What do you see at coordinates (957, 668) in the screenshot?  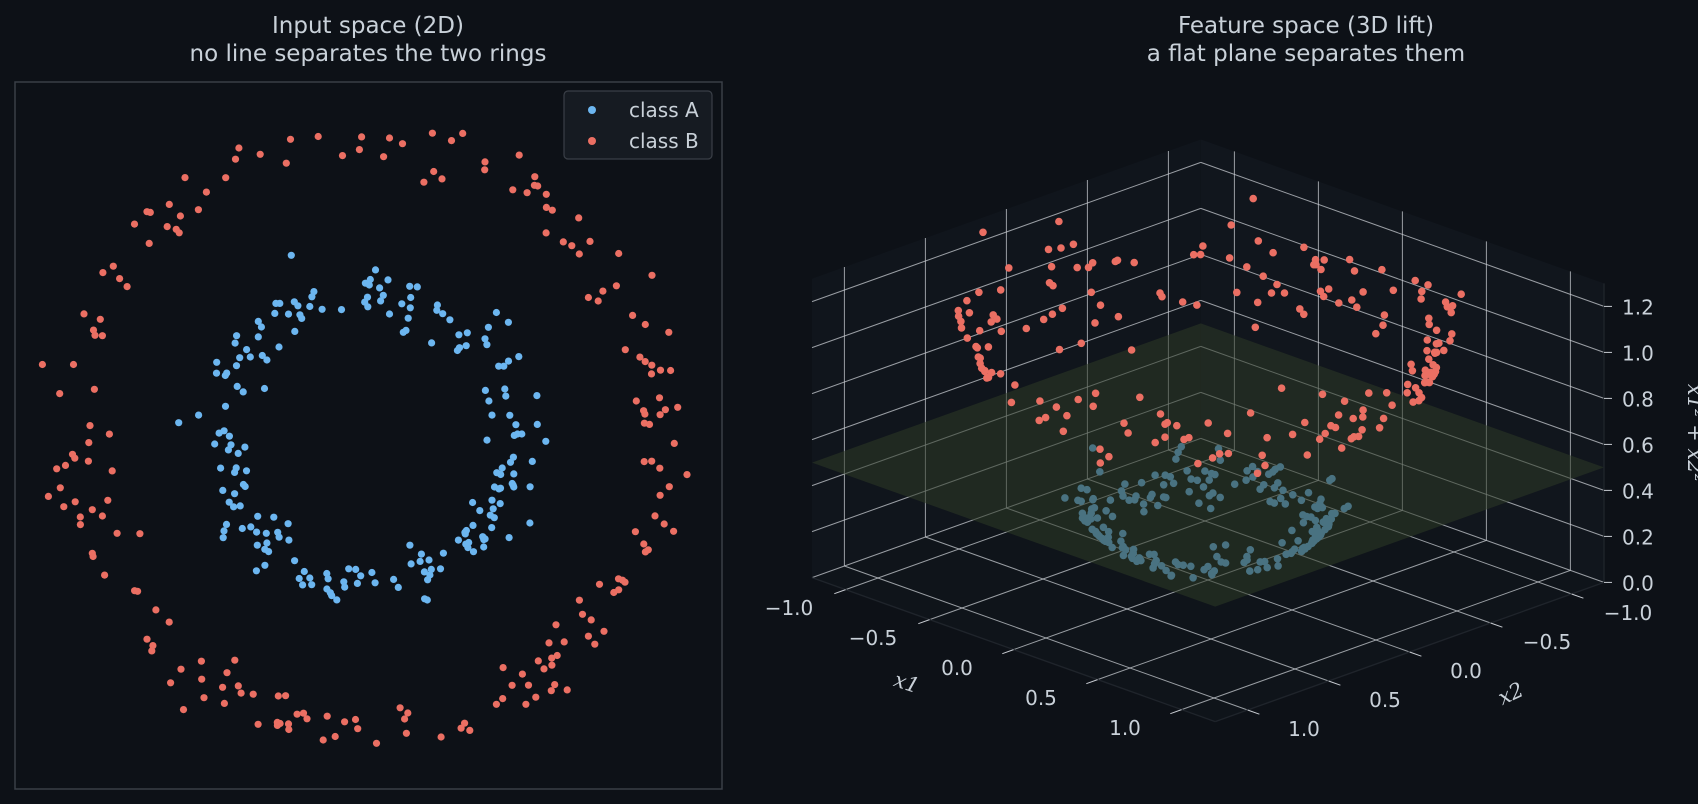 I see `x-tick-label: 0.0` at bounding box center [957, 668].